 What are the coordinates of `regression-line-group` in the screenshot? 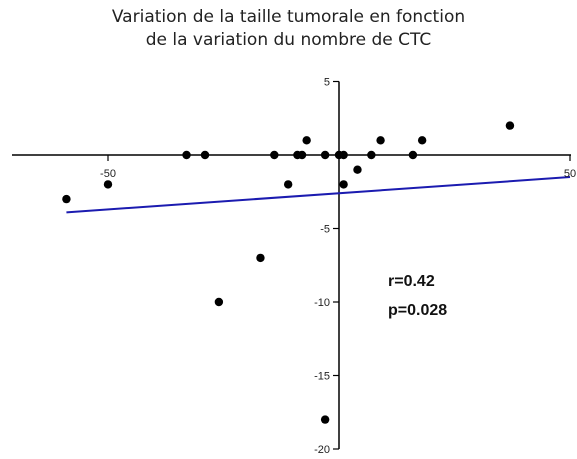 It's located at (318, 195).